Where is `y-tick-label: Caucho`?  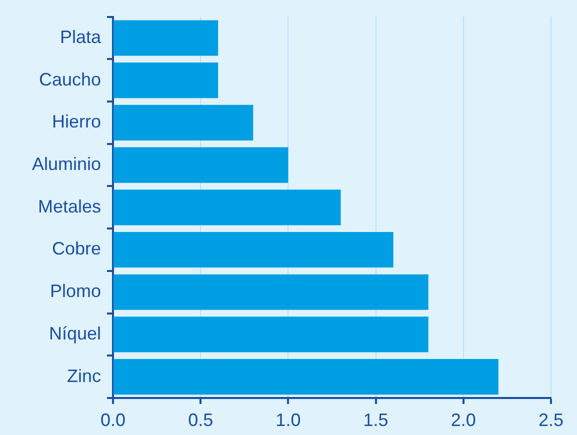
y-tick-label: Caucho is located at coordinates (69, 79).